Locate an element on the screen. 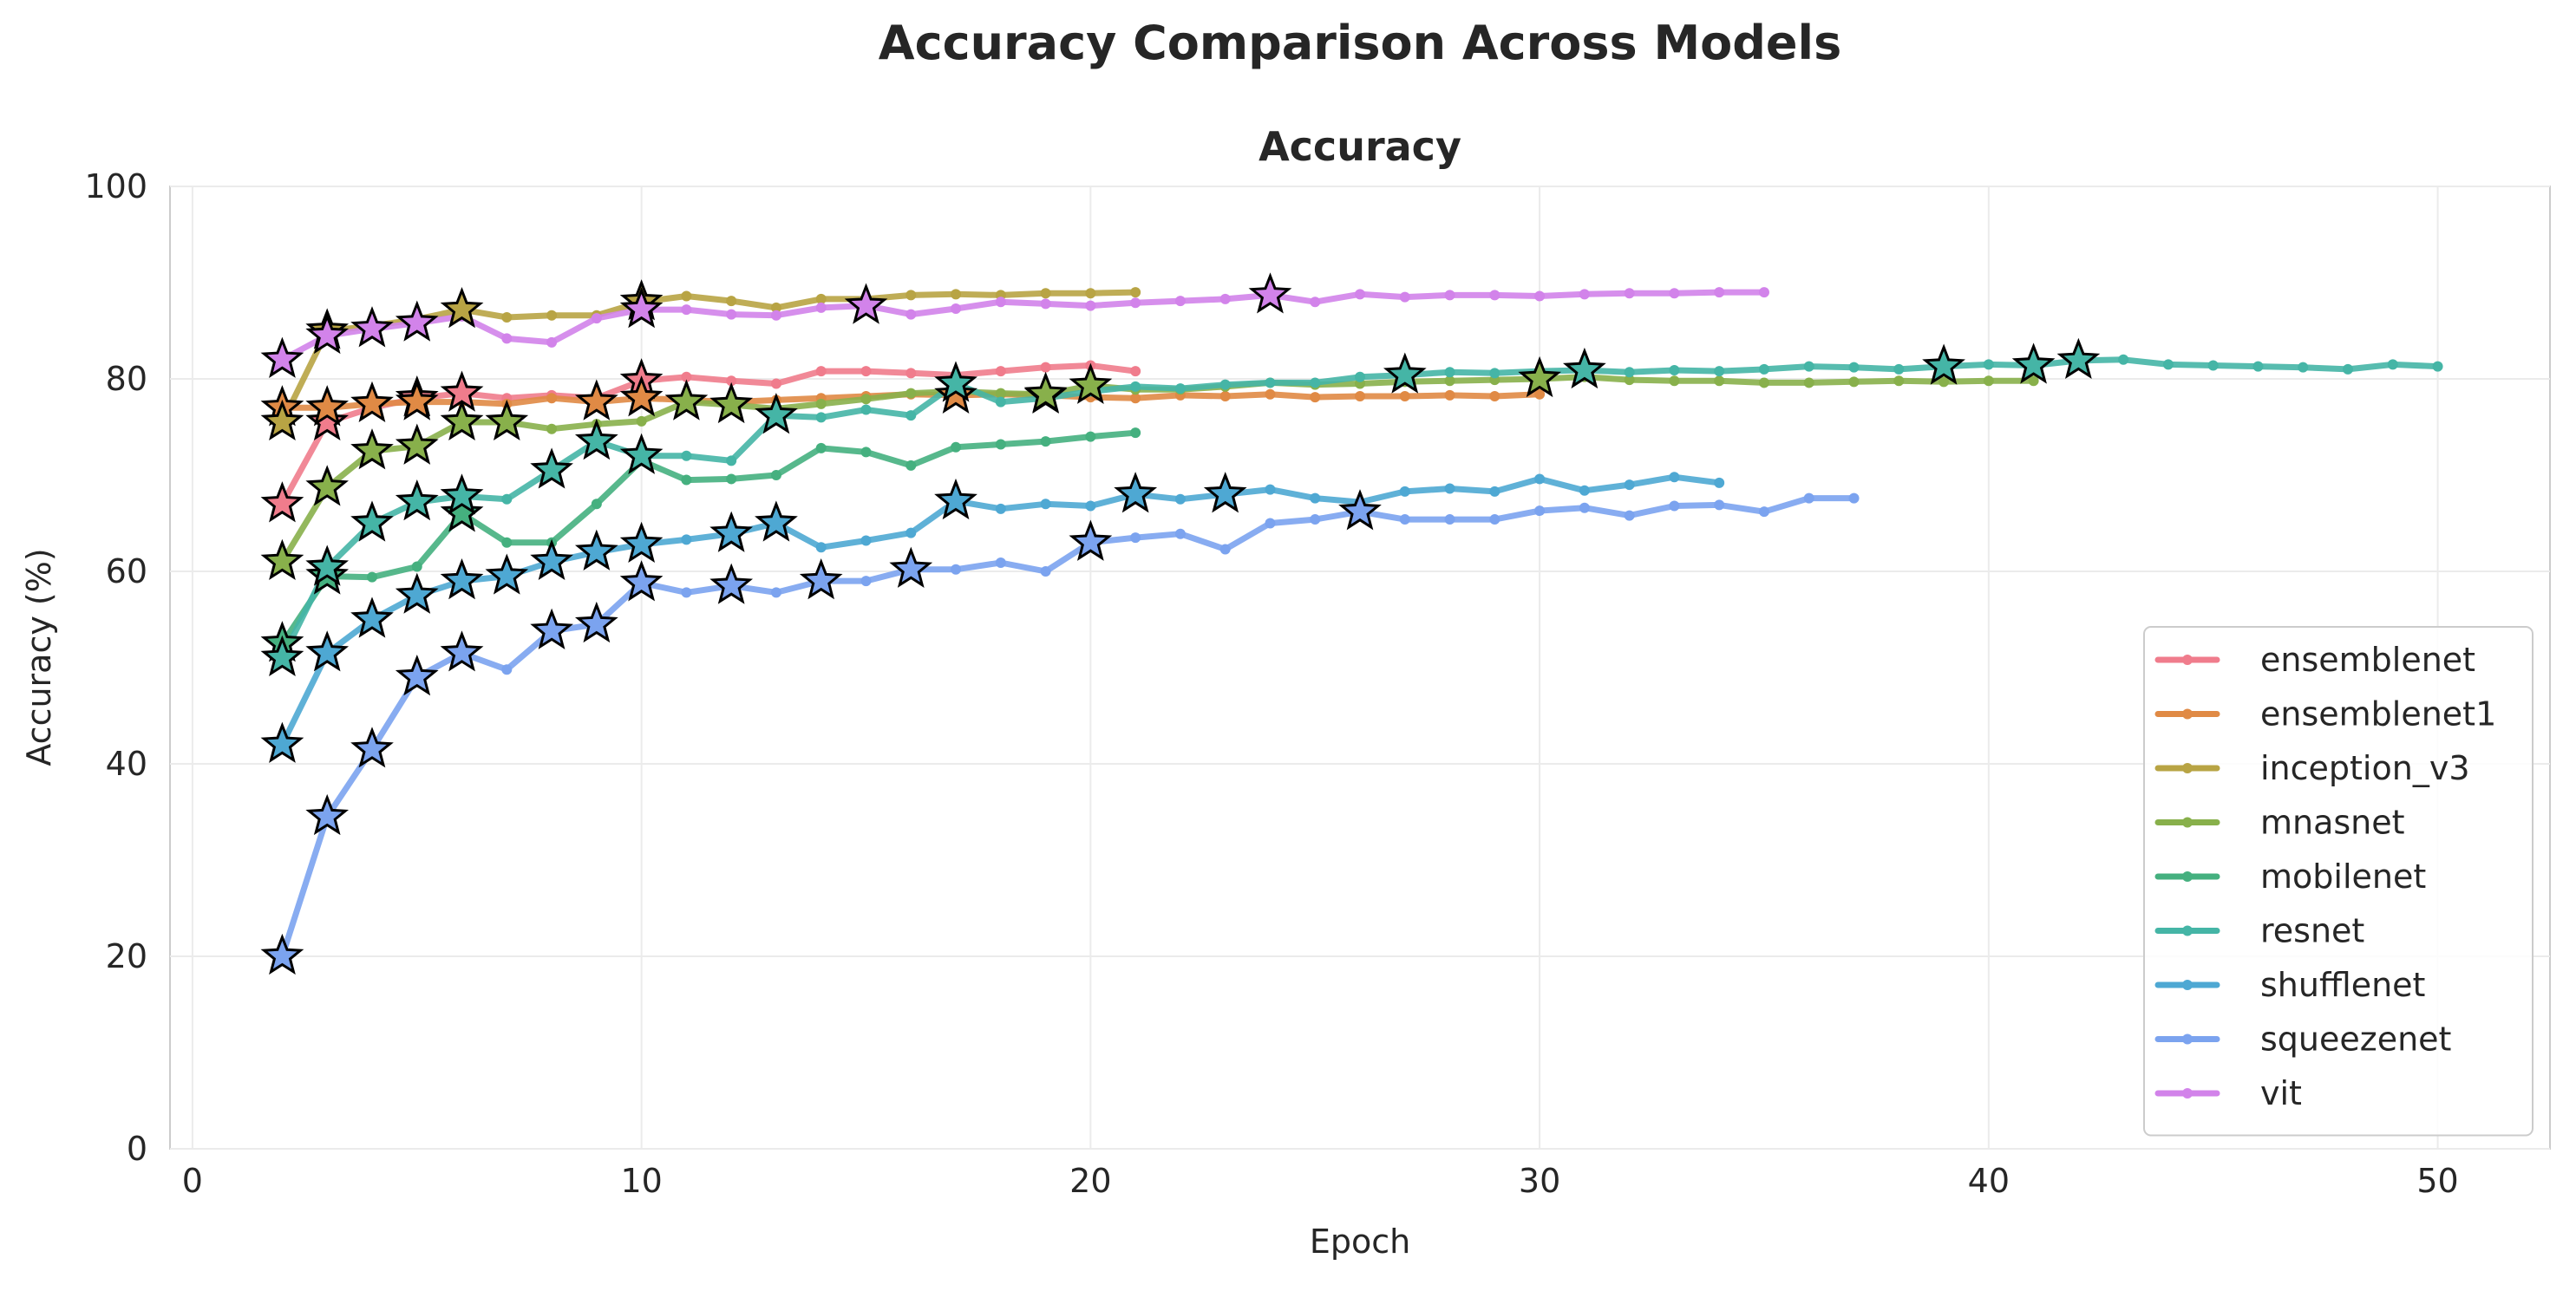 The image size is (2576, 1291). y-tick-label: 40 is located at coordinates (126, 764).